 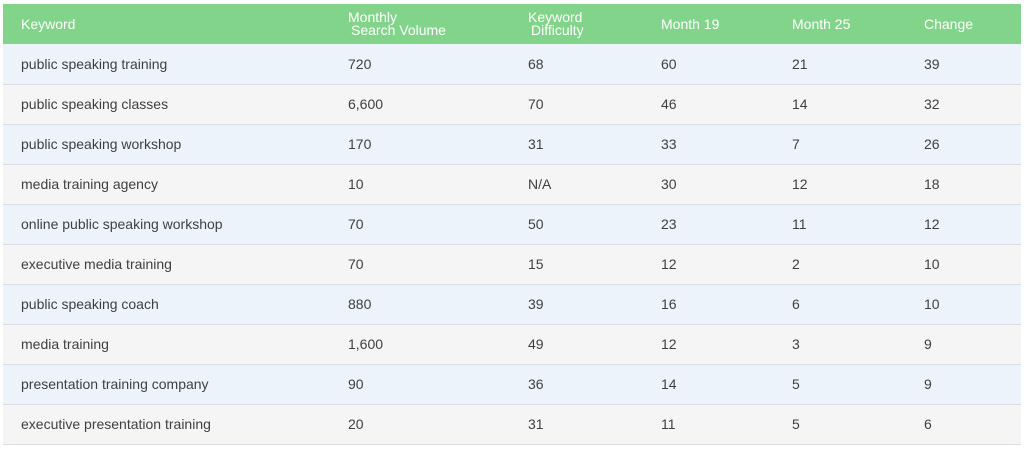 I want to click on header-search-volume: Monthly Search Volume, so click(x=420, y=24).